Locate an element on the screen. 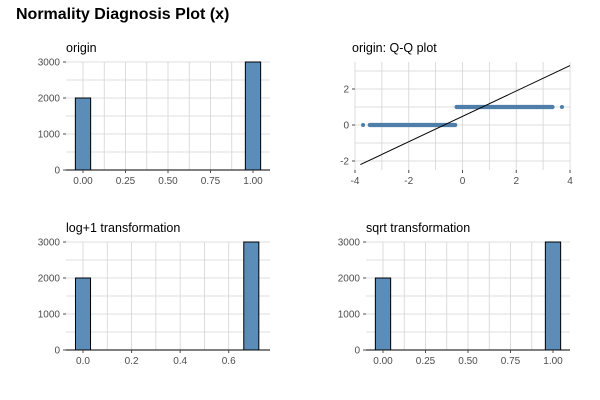 The width and height of the screenshot is (600, 400). gridlines is located at coordinates (462, 116).